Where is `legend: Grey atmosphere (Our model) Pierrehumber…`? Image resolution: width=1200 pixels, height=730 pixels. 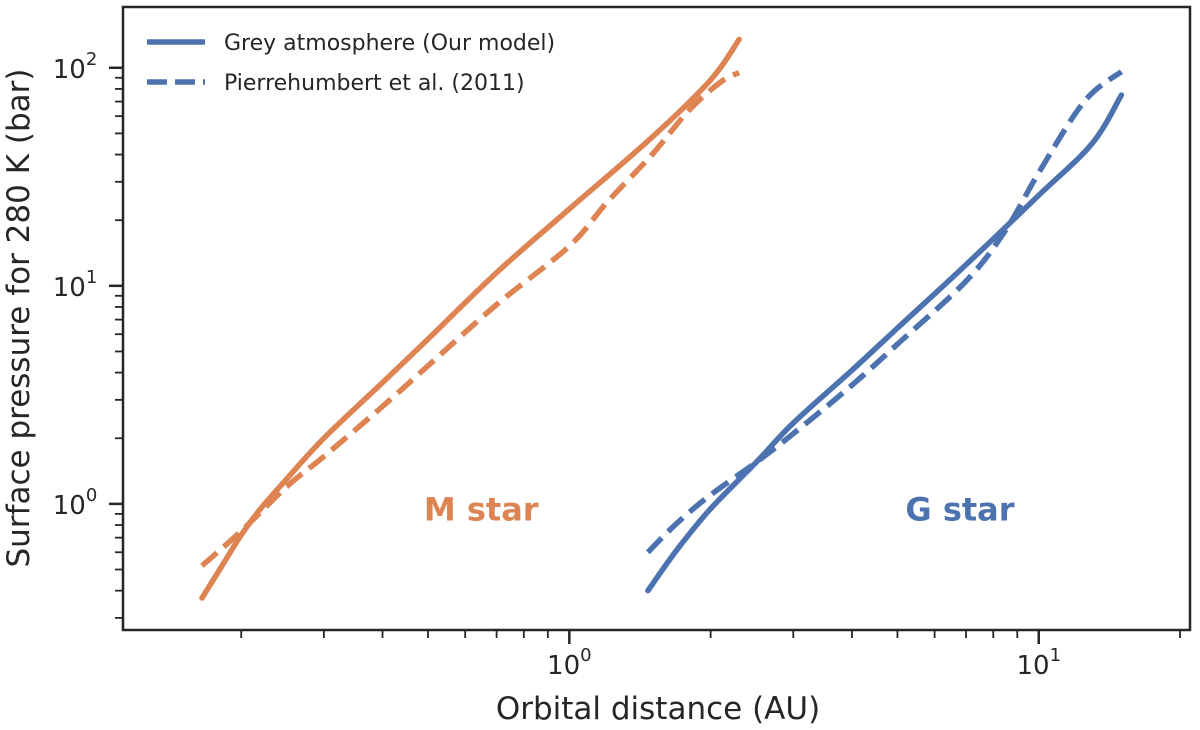
legend: Grey atmosphere (Our model) Pierrehumber… is located at coordinates (351, 63).